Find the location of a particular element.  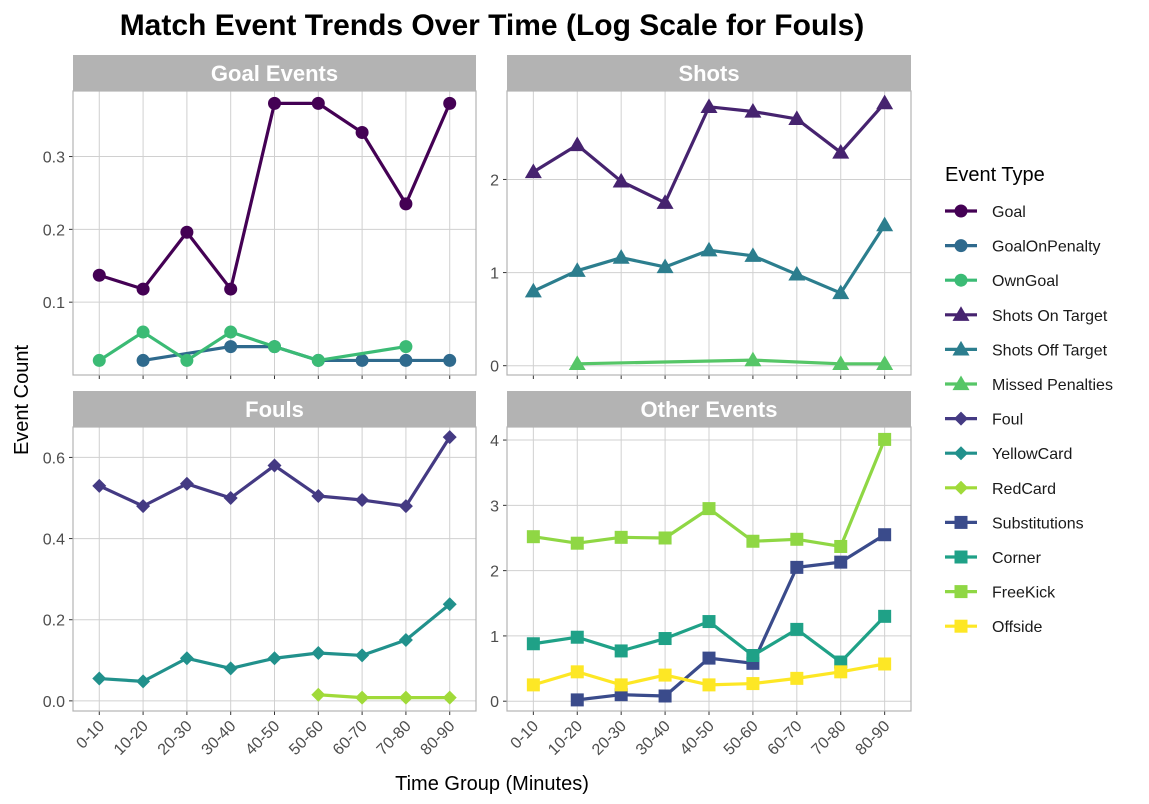

x-tick-label: 60-70 is located at coordinates (785, 738).